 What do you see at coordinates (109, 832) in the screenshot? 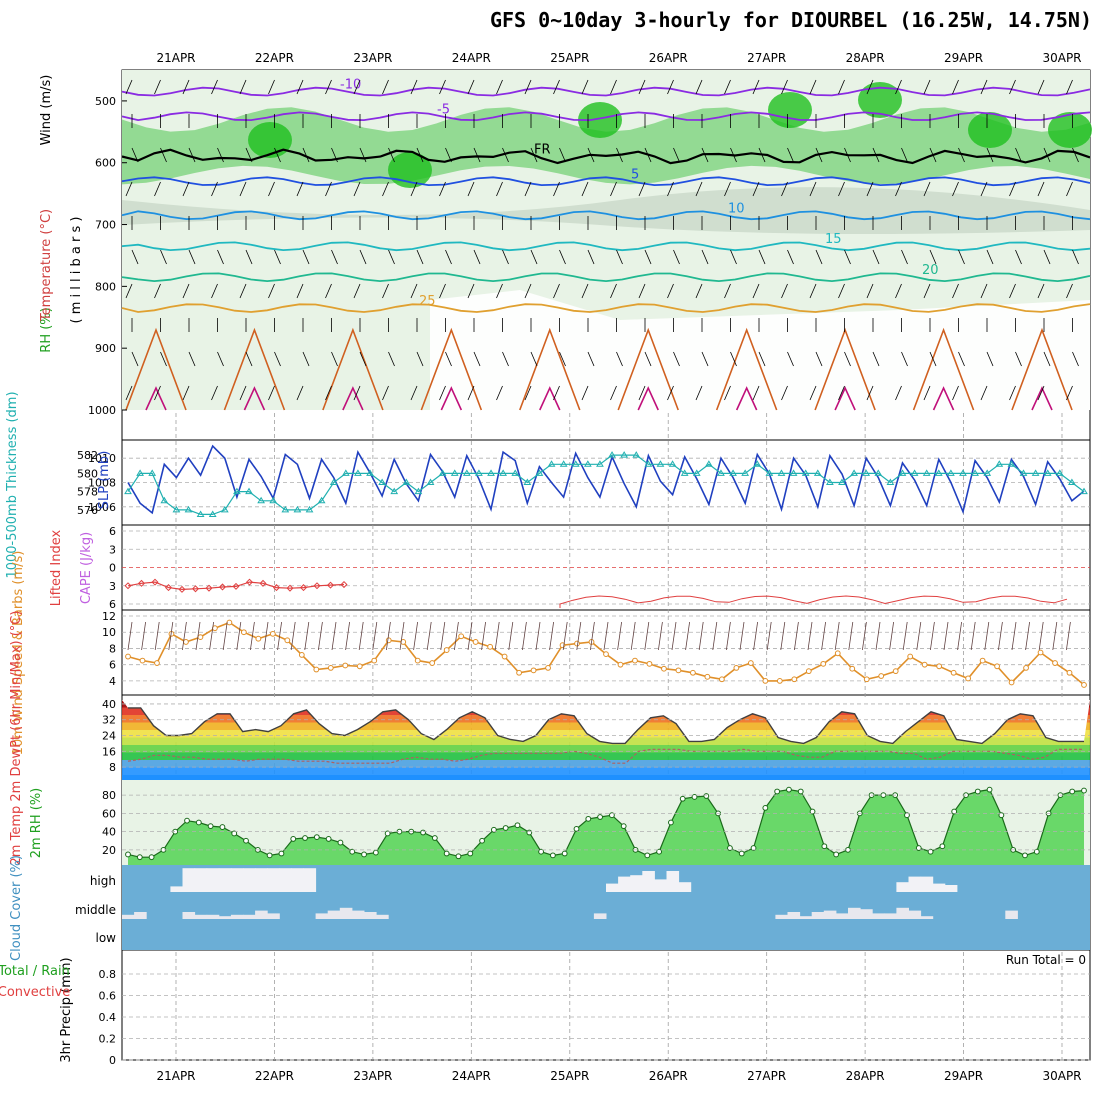
I see `rh2m-tick: 40` at bounding box center [109, 832].